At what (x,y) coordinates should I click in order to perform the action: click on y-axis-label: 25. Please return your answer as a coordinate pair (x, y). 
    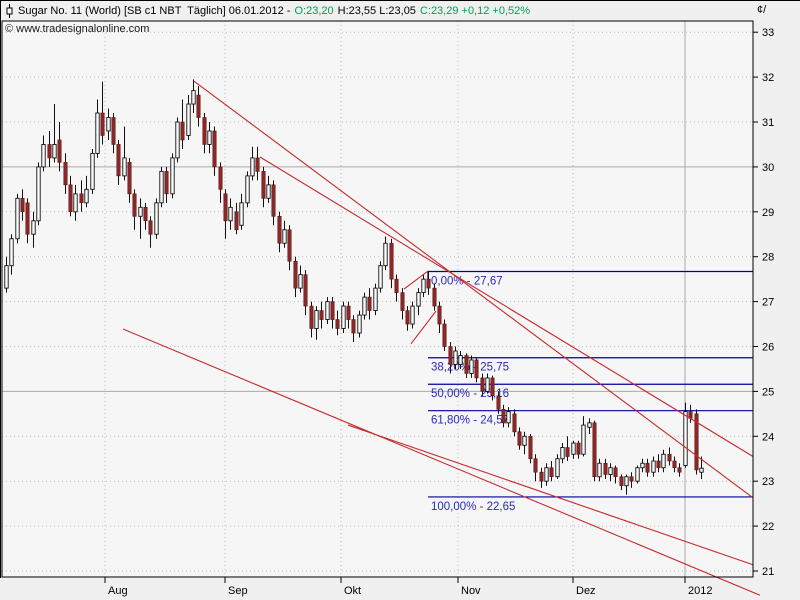
    Looking at the image, I should click on (768, 392).